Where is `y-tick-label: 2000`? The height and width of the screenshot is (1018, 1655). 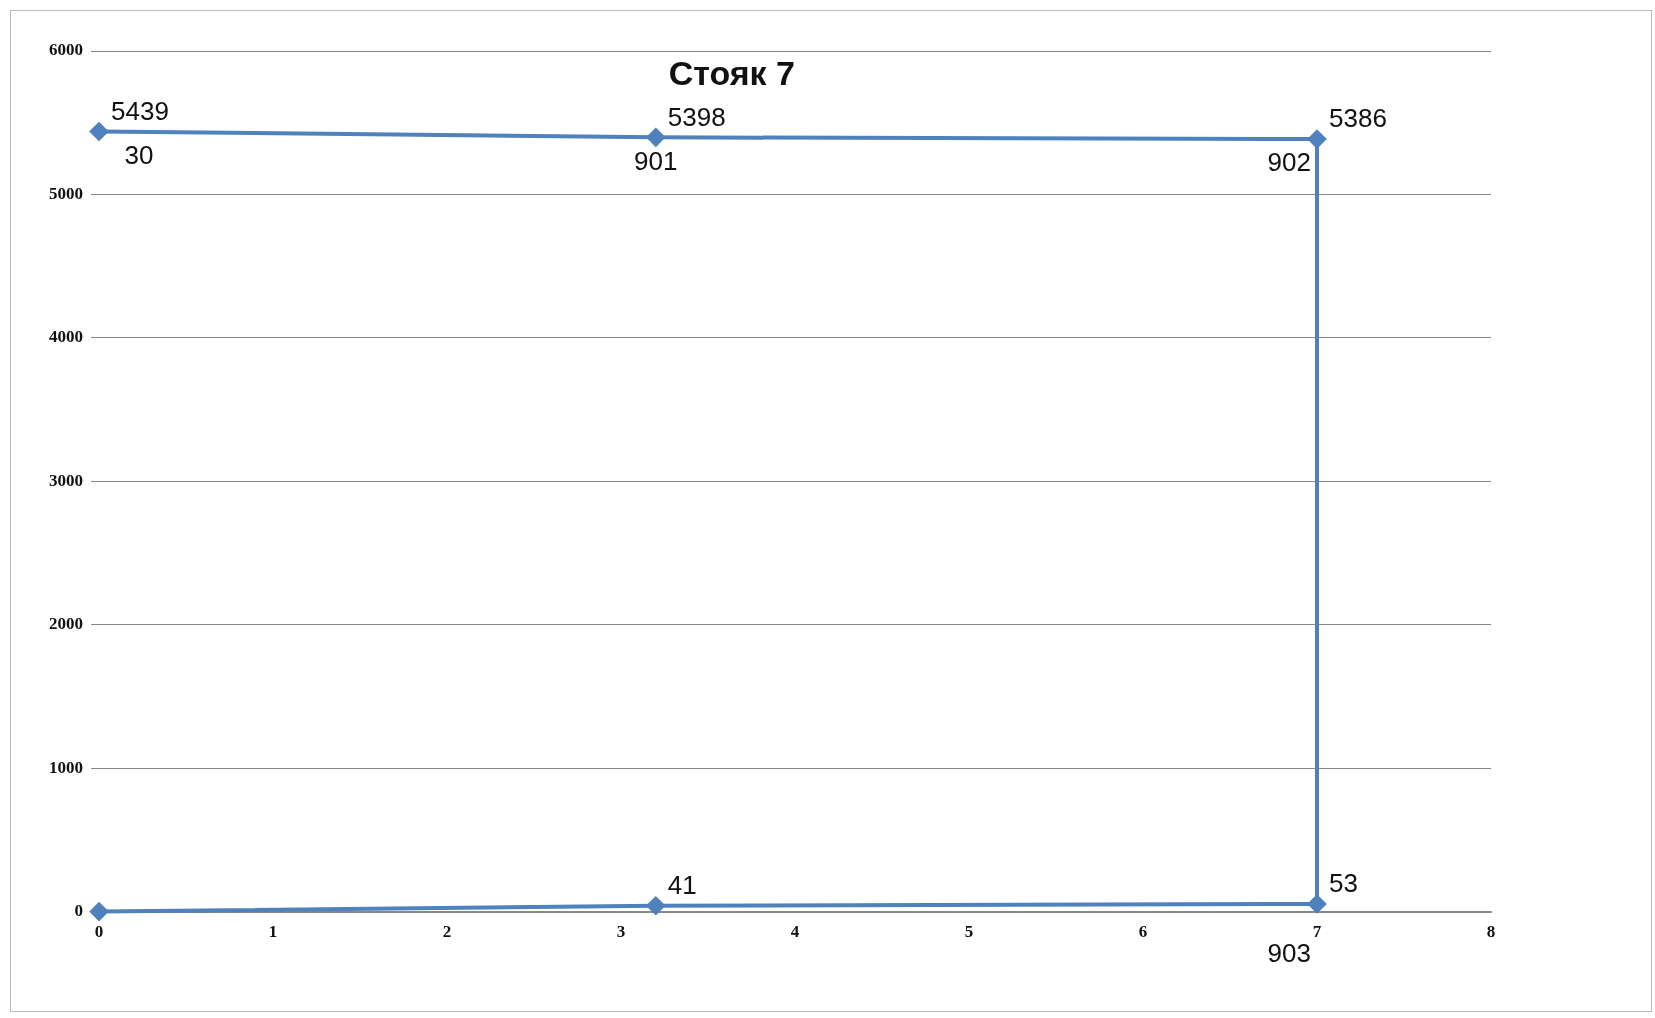 y-tick-label: 2000 is located at coordinates (66, 624).